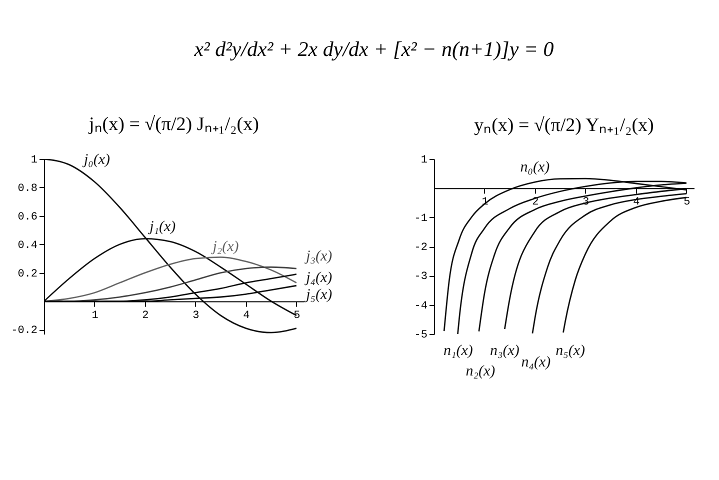 Image resolution: width=719 pixels, height=480 pixels. What do you see at coordinates (421, 306) in the screenshot?
I see `y-tick-label: -4` at bounding box center [421, 306].